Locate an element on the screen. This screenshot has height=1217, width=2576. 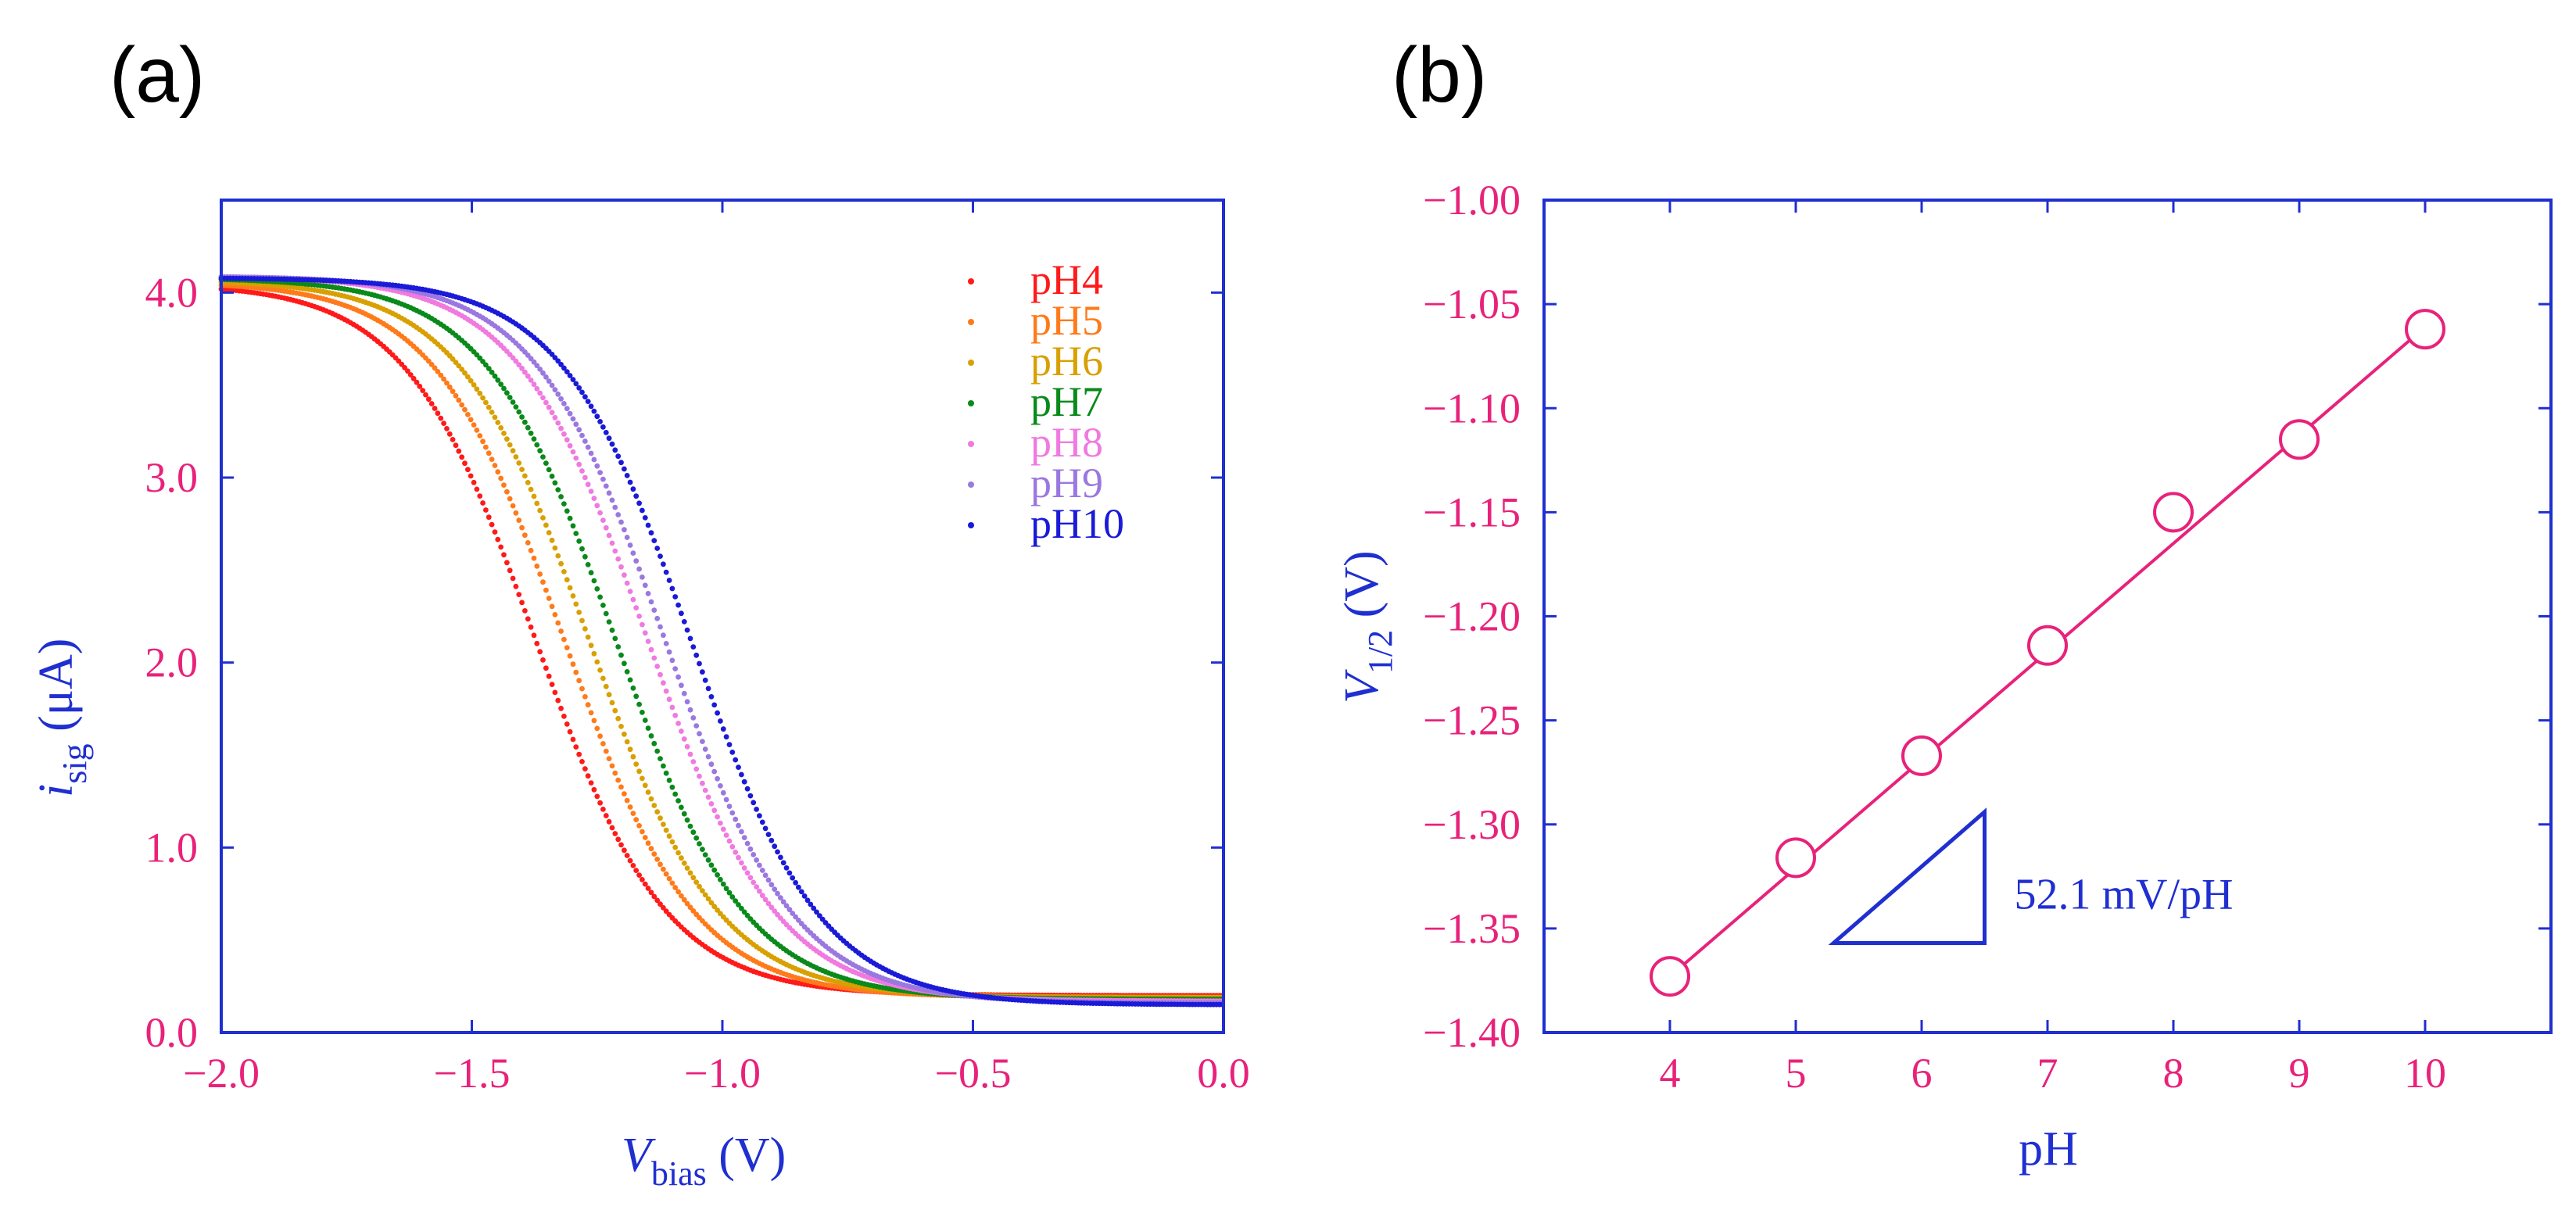
legend-label: pH6 is located at coordinates (1066, 362).